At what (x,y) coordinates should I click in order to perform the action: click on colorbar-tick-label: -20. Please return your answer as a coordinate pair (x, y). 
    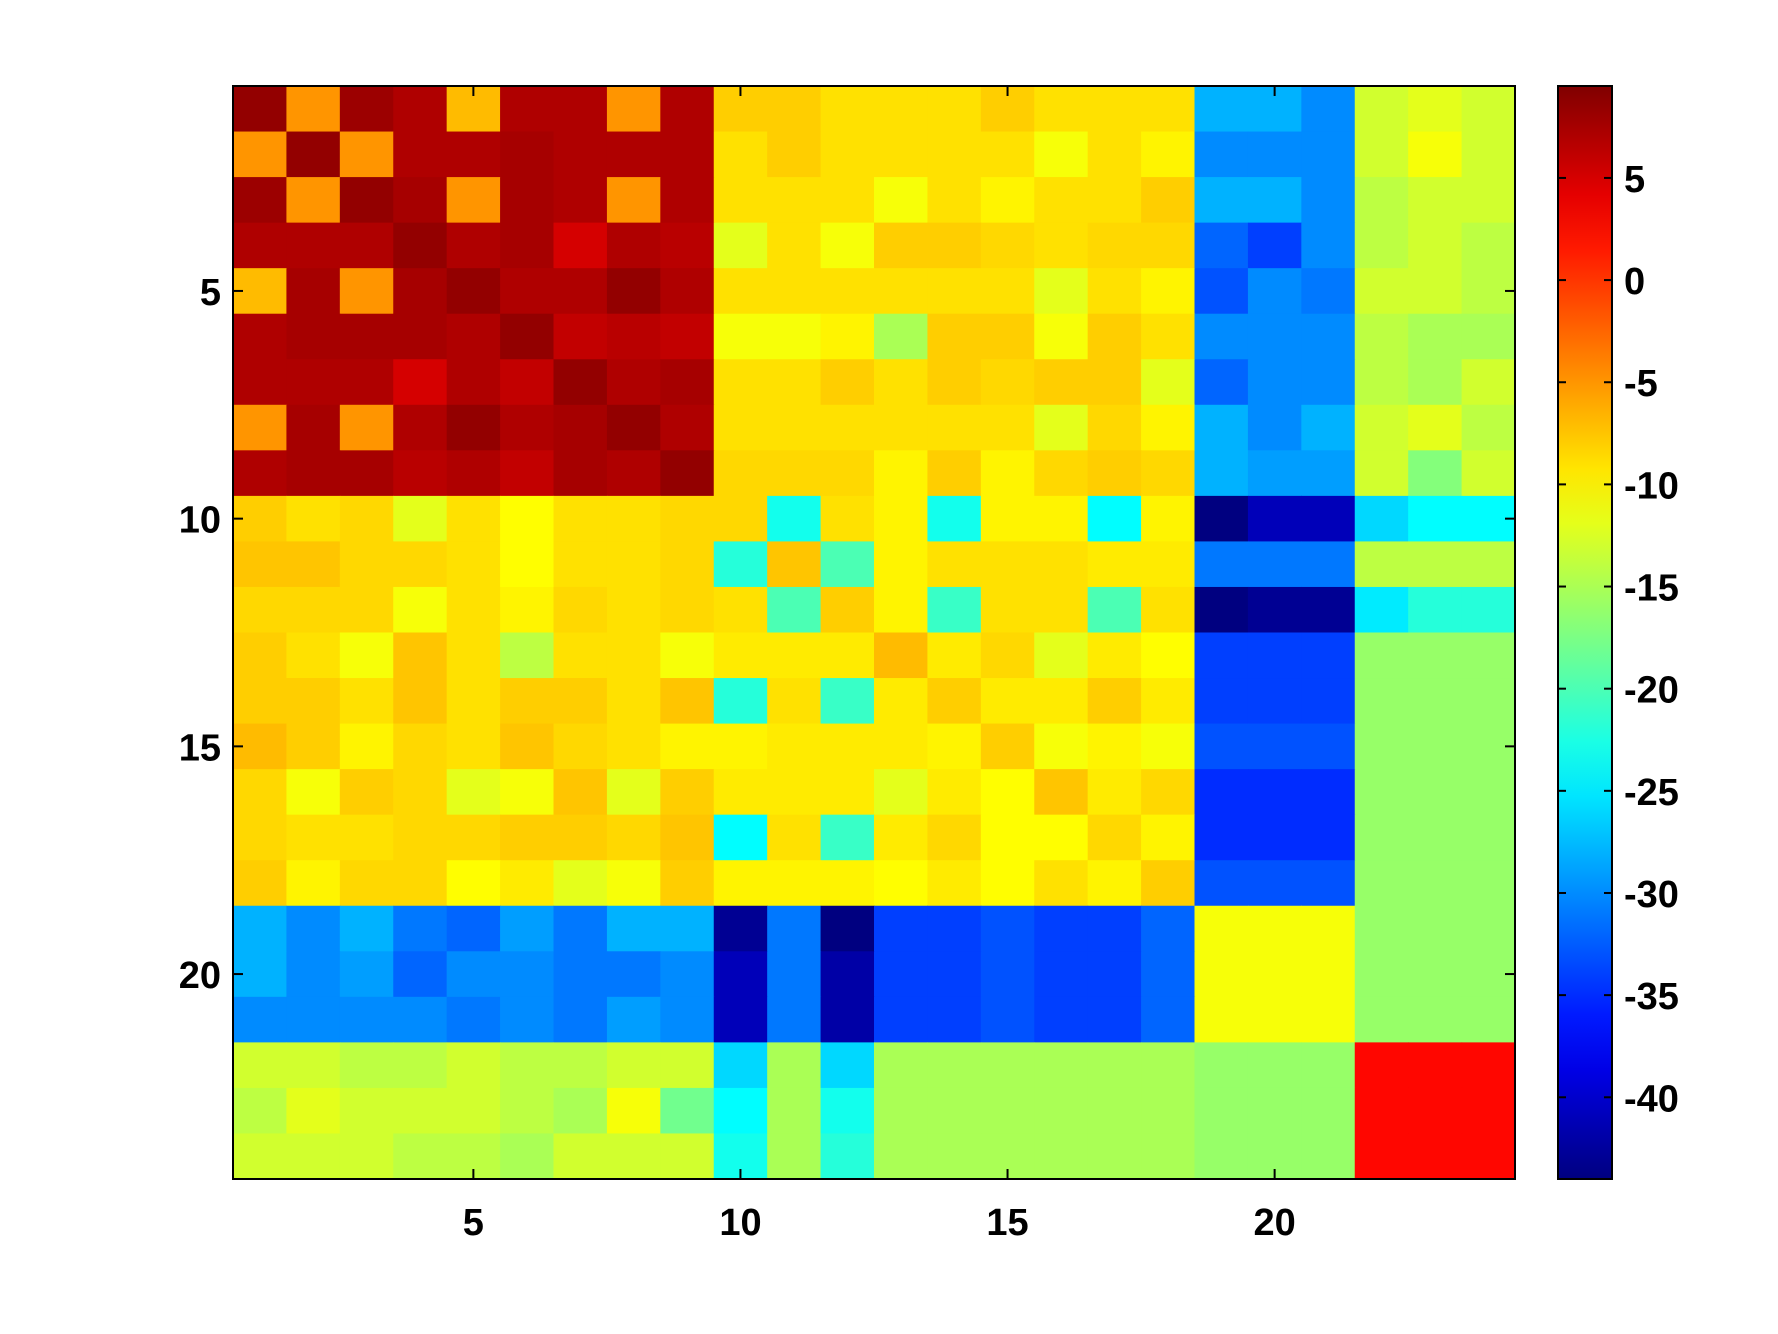
    Looking at the image, I should click on (1651, 691).